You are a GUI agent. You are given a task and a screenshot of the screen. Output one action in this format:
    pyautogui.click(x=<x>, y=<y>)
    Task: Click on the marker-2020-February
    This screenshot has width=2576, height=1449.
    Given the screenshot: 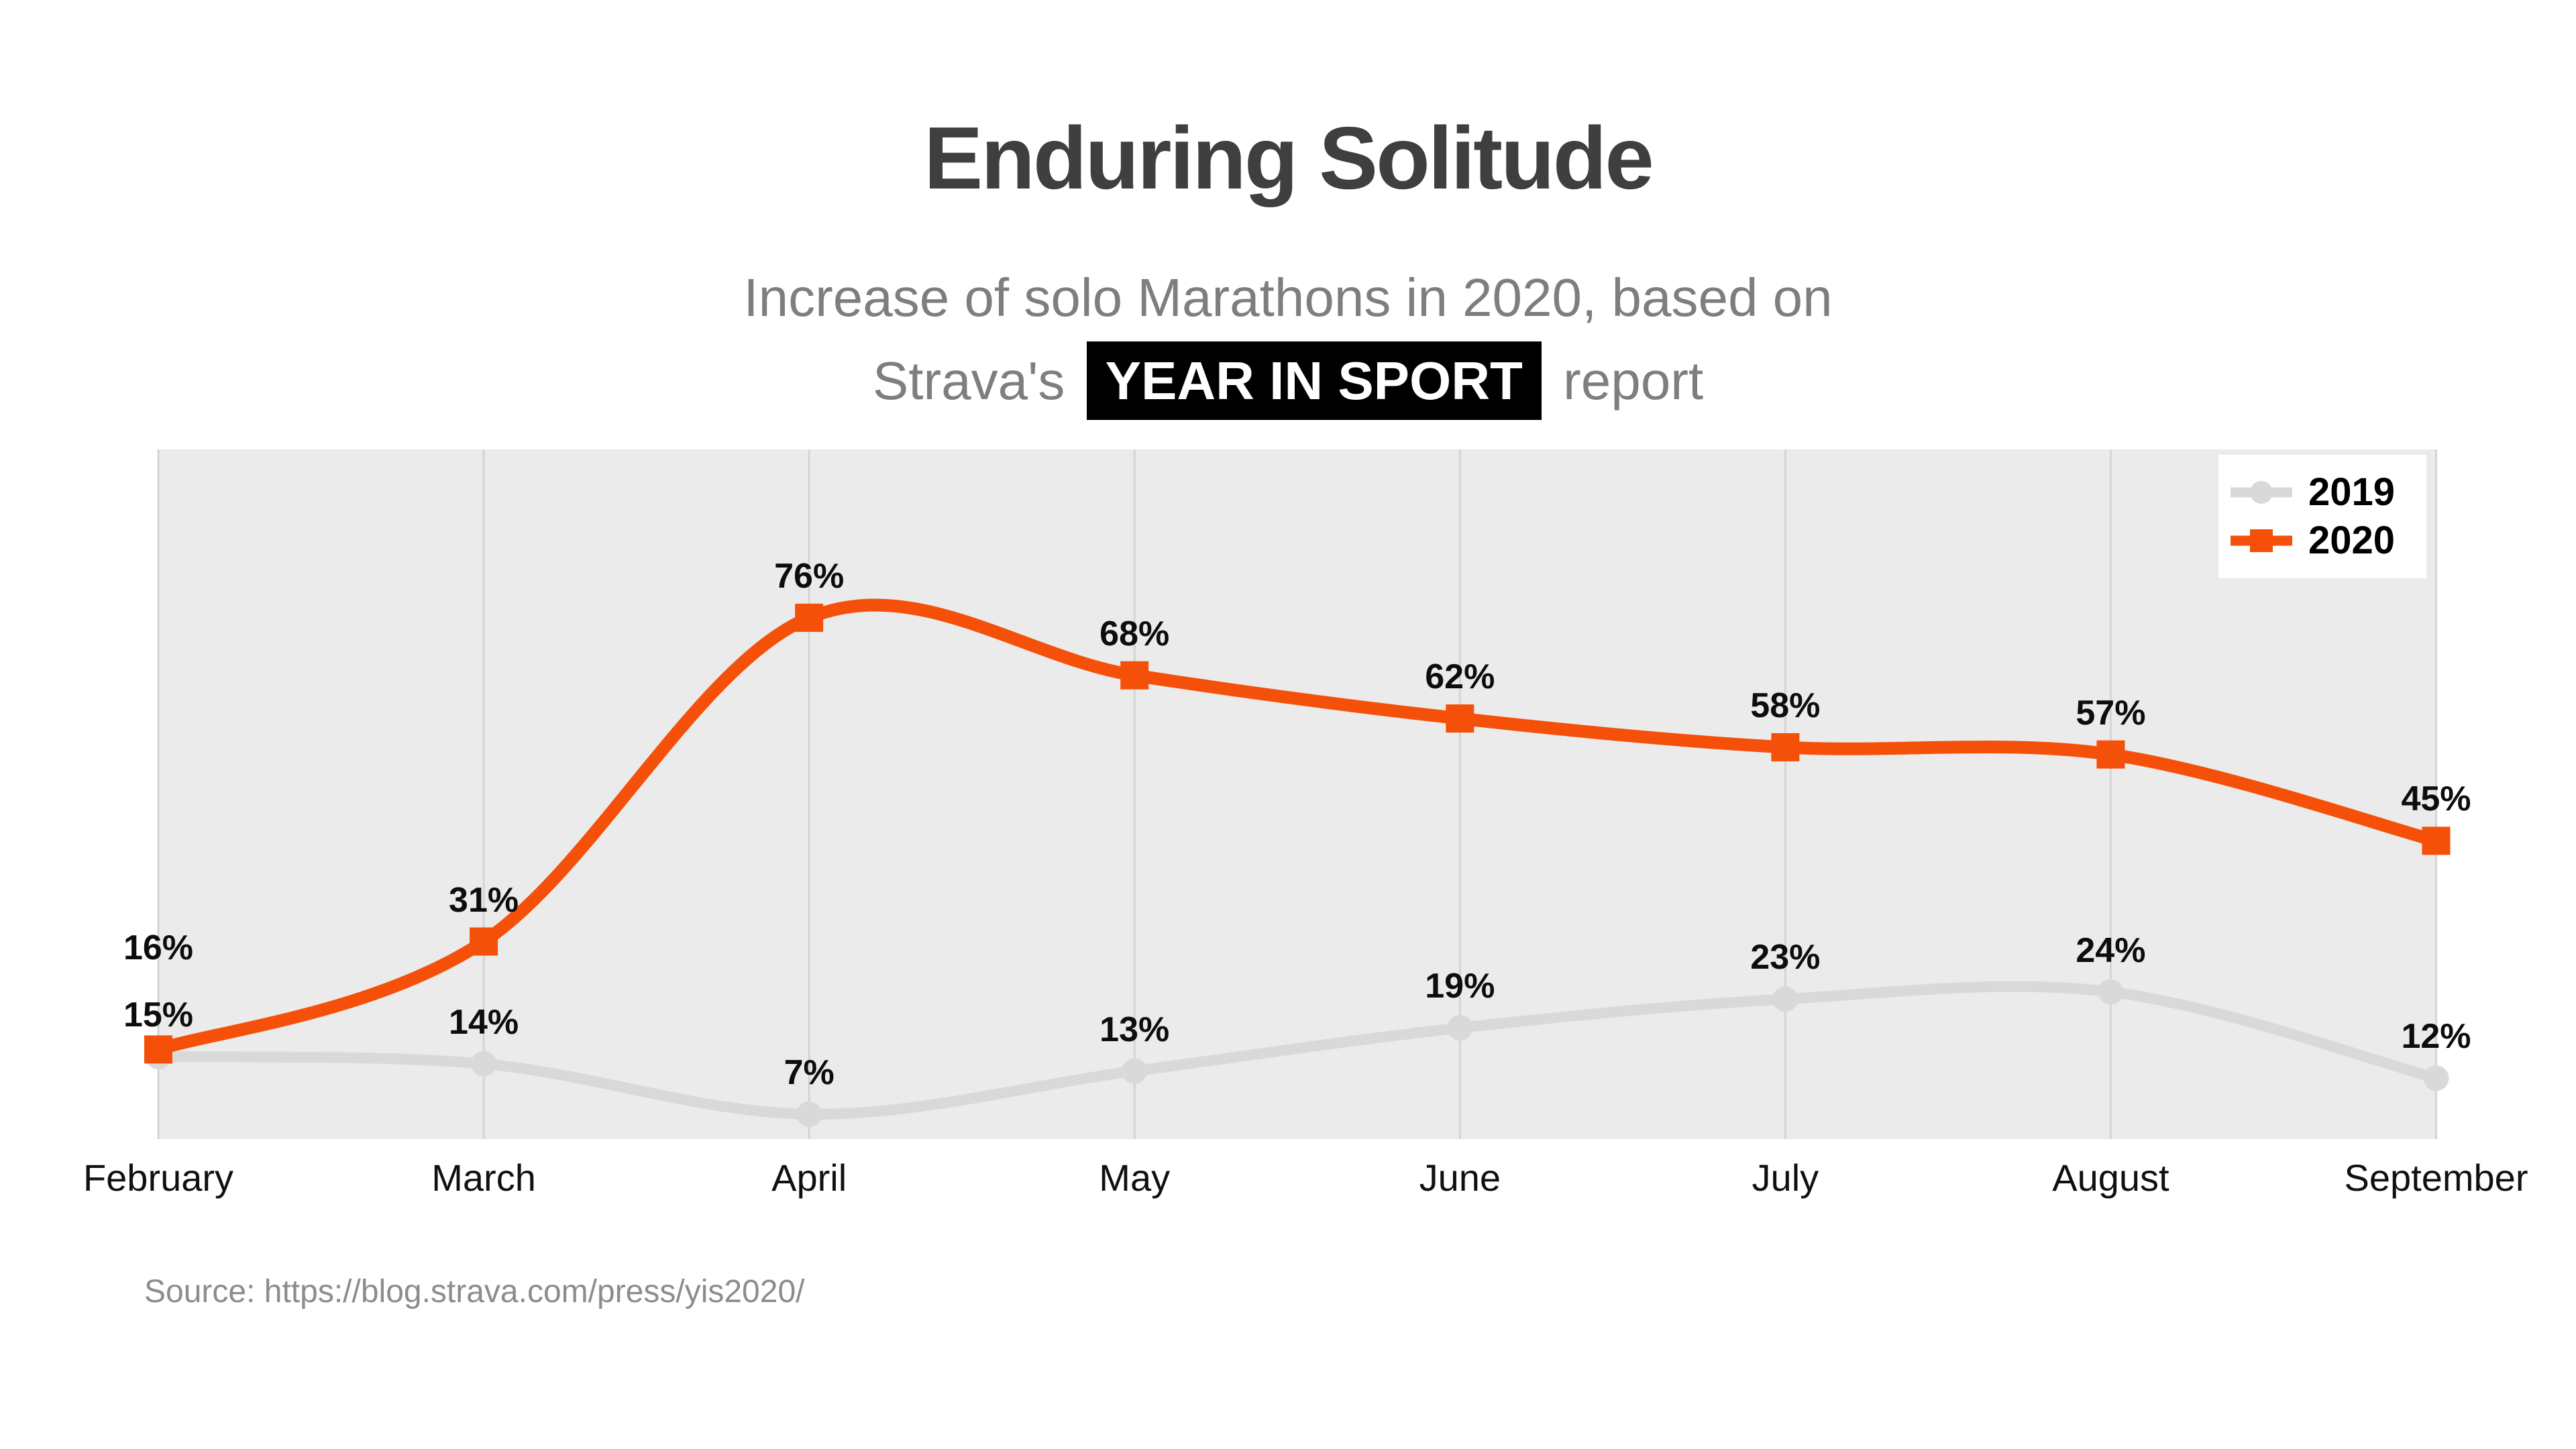 What is the action you would take?
    pyautogui.click(x=158, y=1049)
    